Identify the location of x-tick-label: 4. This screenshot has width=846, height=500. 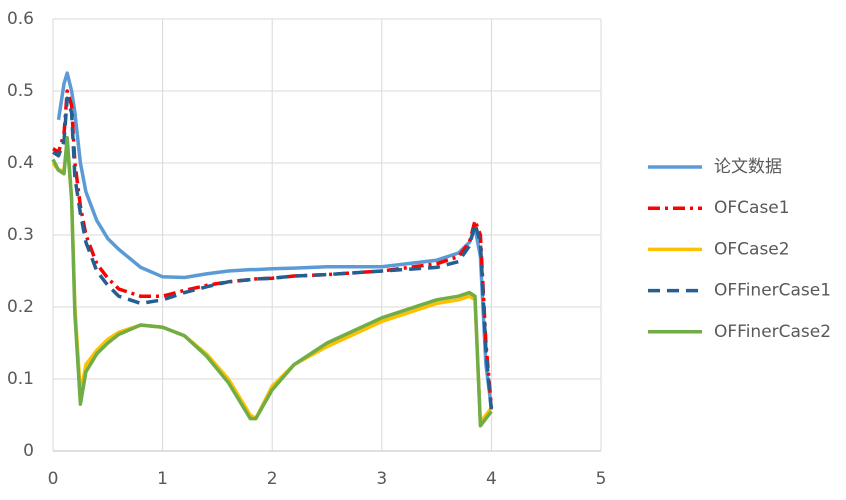
(491, 479).